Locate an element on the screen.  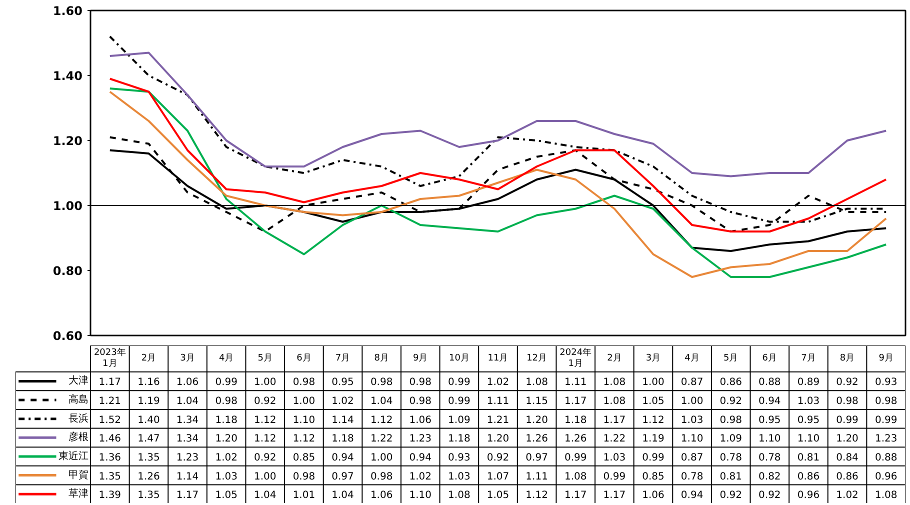
data-label: 1.26 is located at coordinates (537, 439).